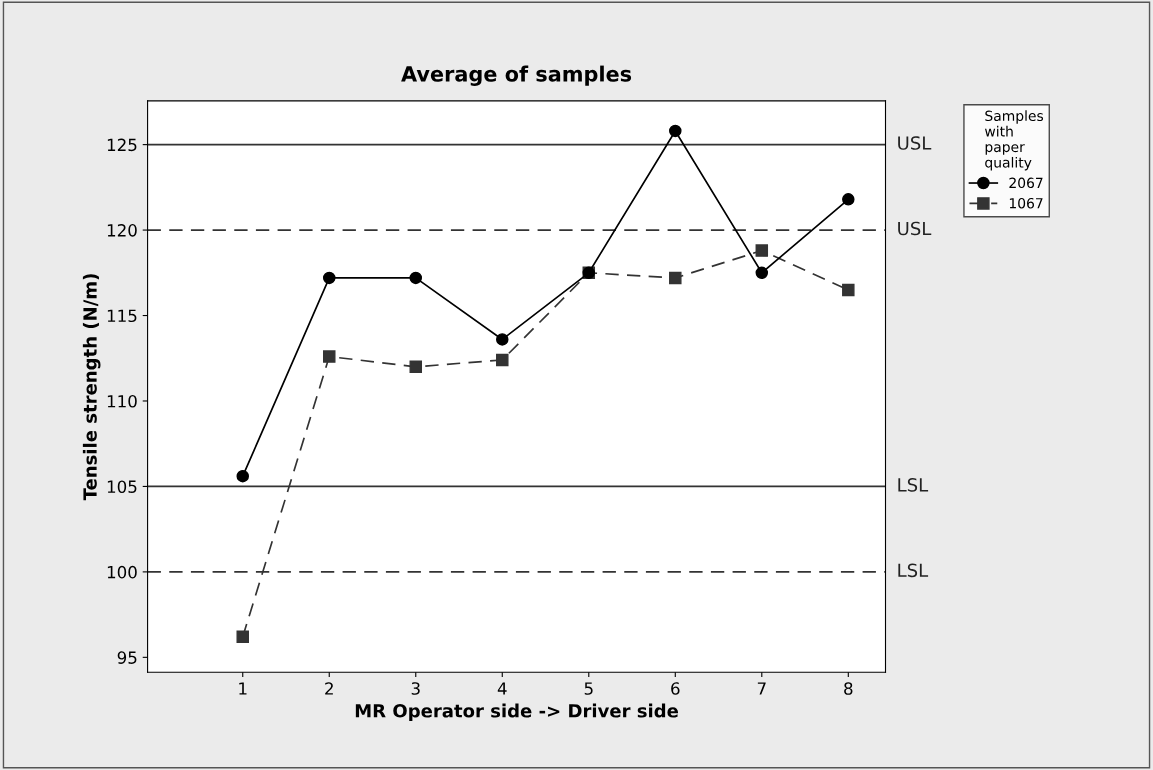 This screenshot has height=770, width=1153. I want to click on legend-title: Samples with paper quality, so click(1014, 140).